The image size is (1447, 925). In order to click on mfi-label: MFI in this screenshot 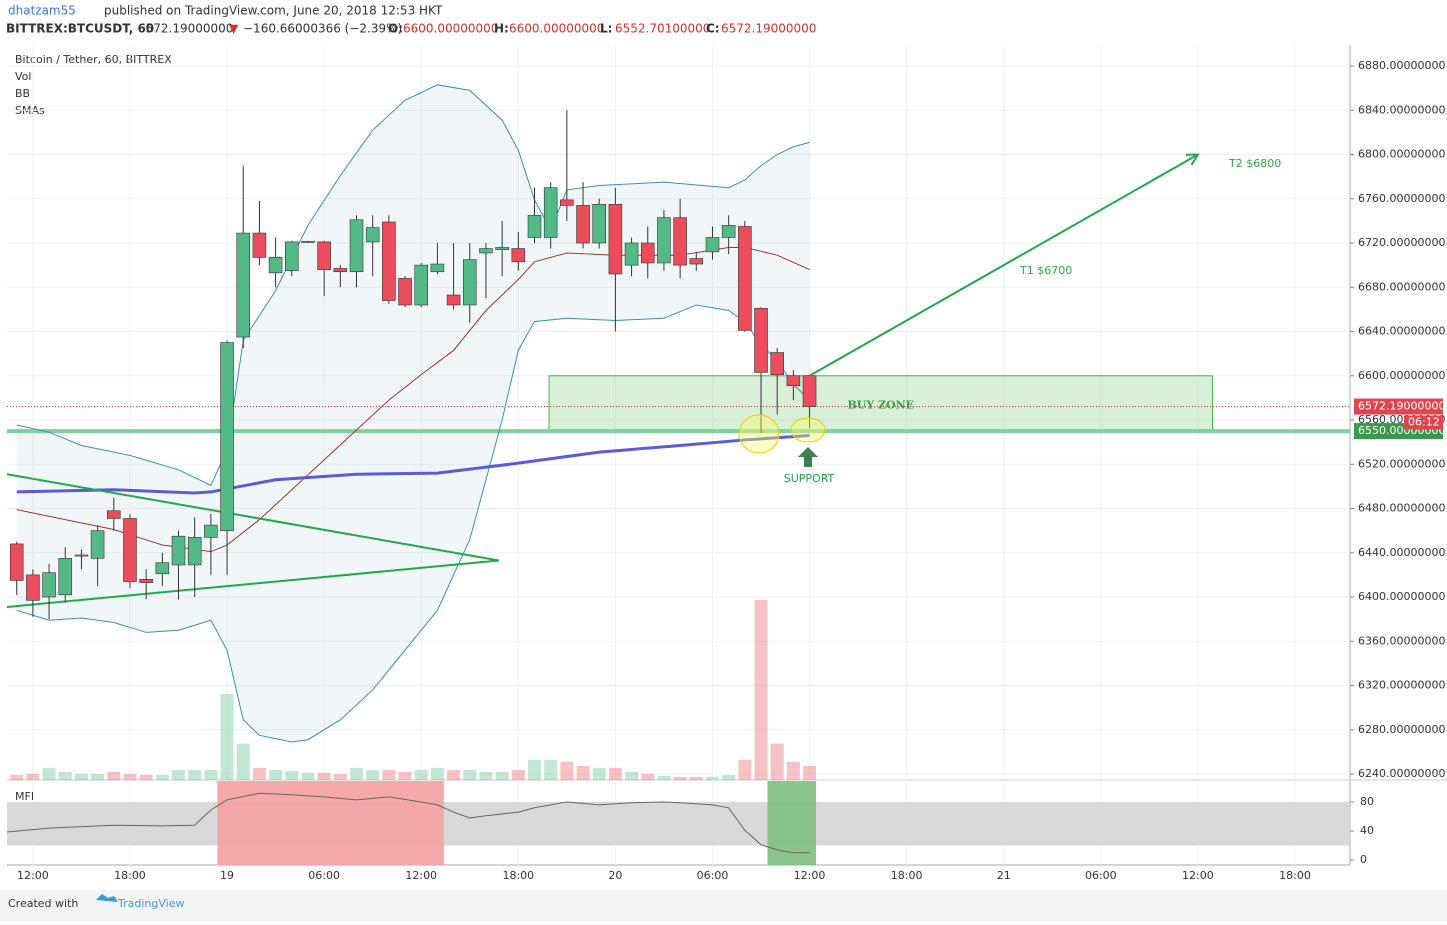, I will do `click(24, 796)`.